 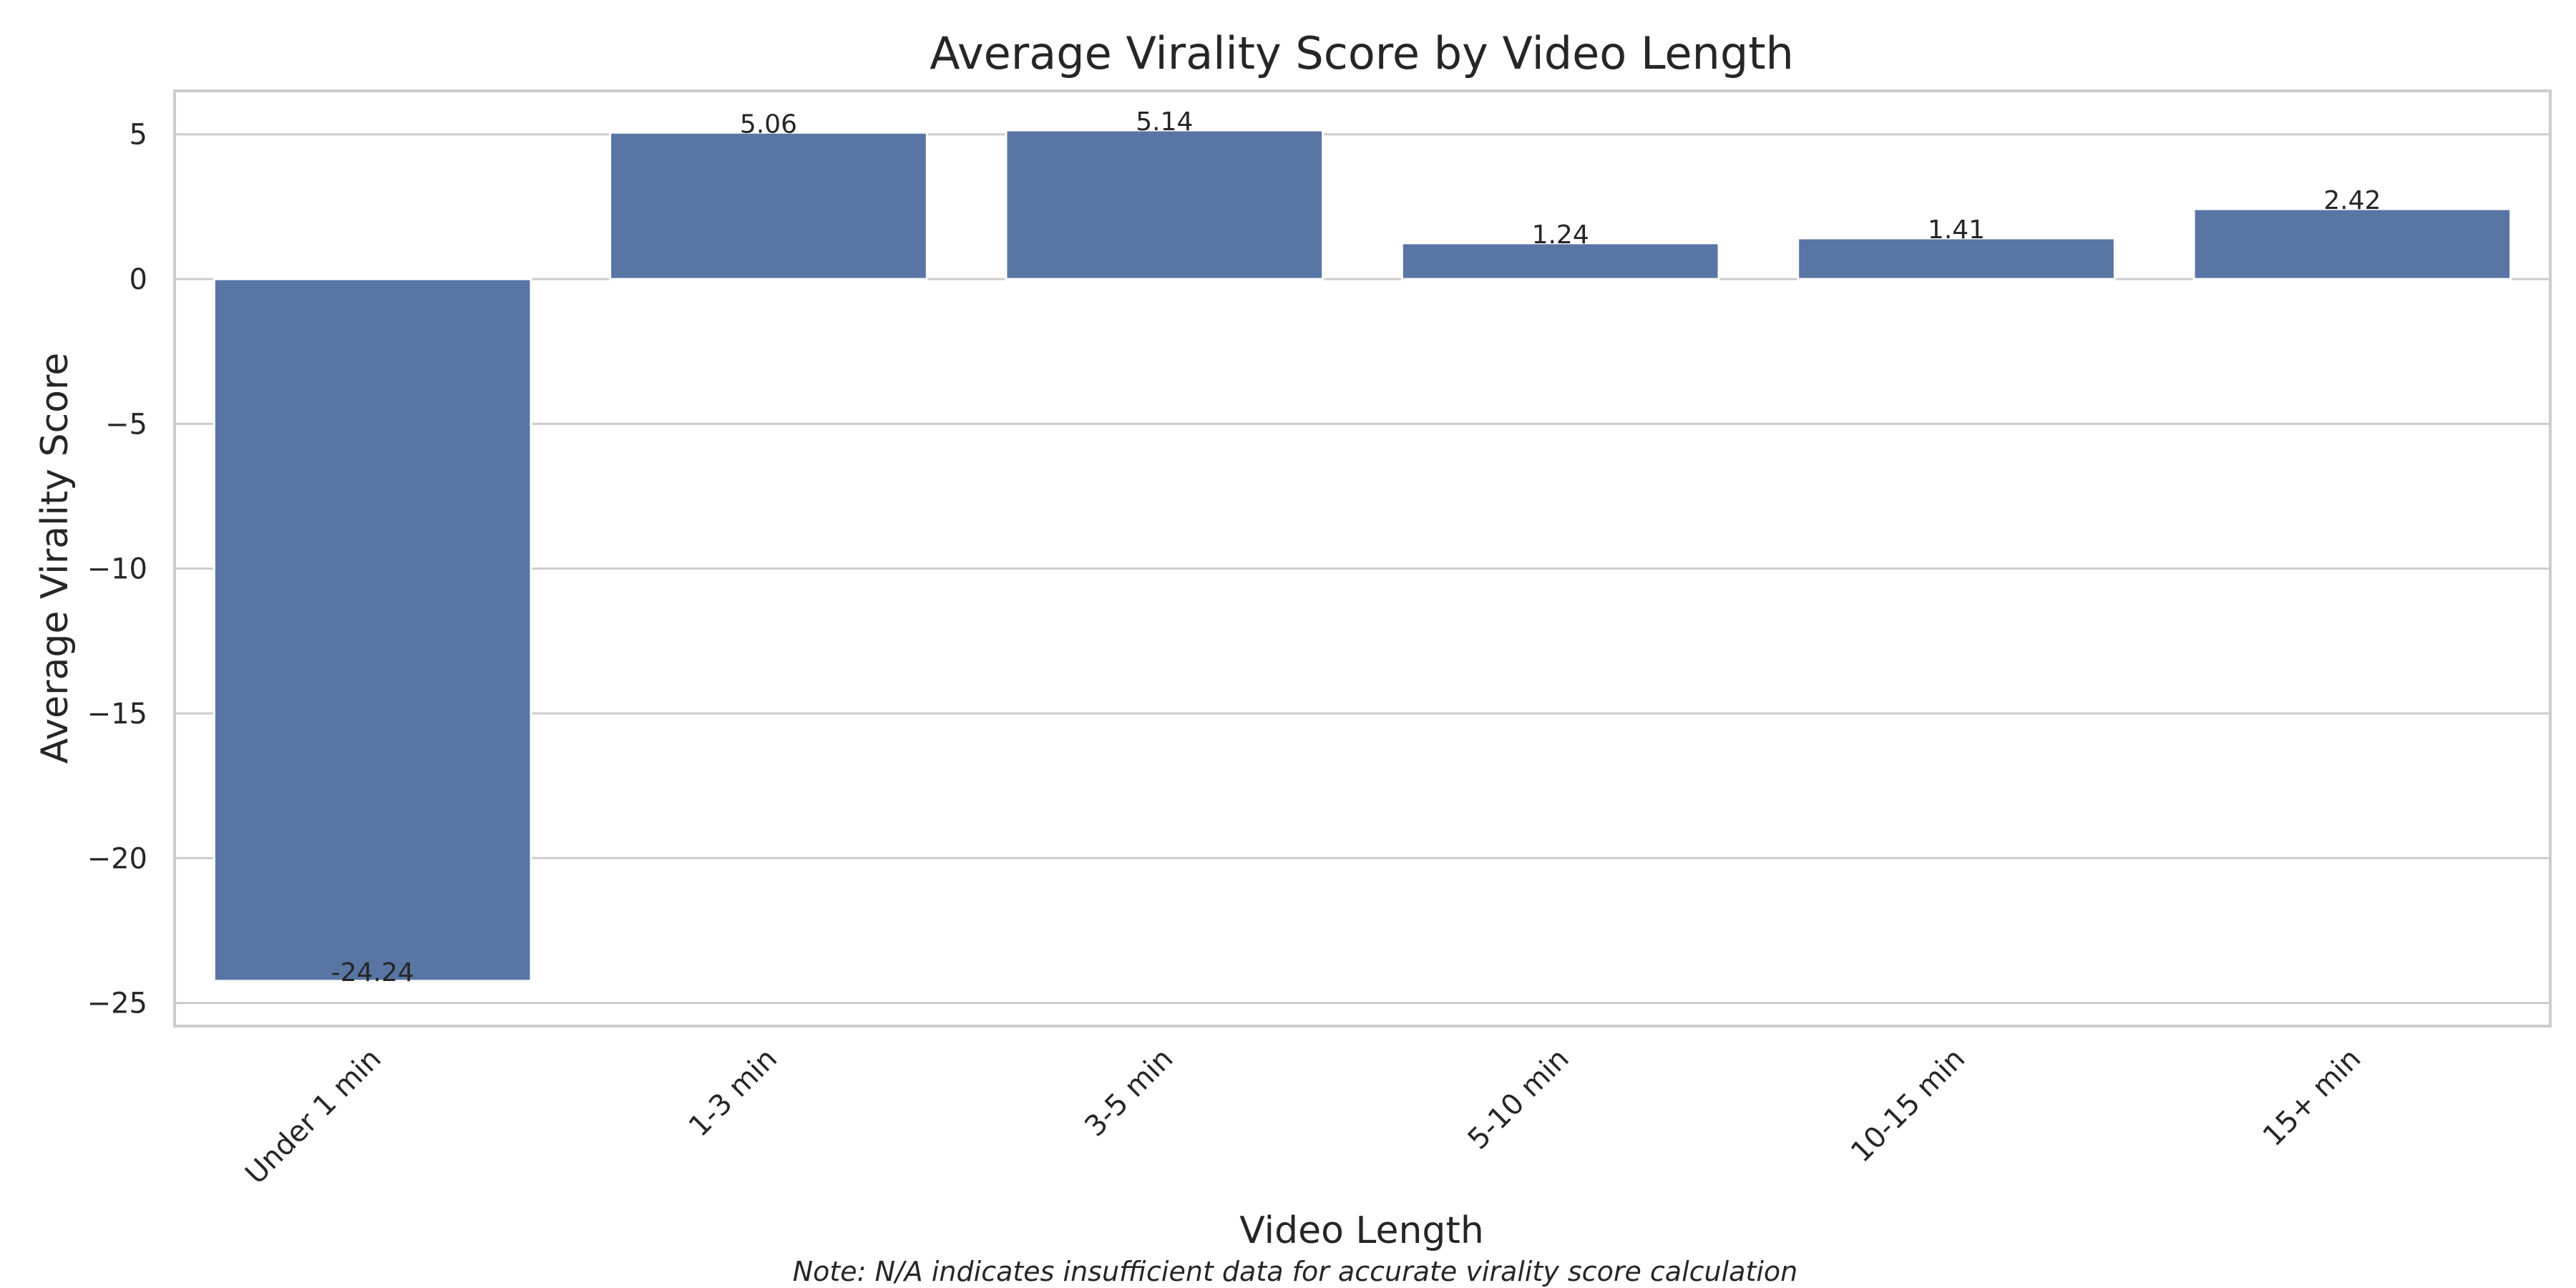 What do you see at coordinates (2312, 1098) in the screenshot?
I see `x-tick-label: 15+ min` at bounding box center [2312, 1098].